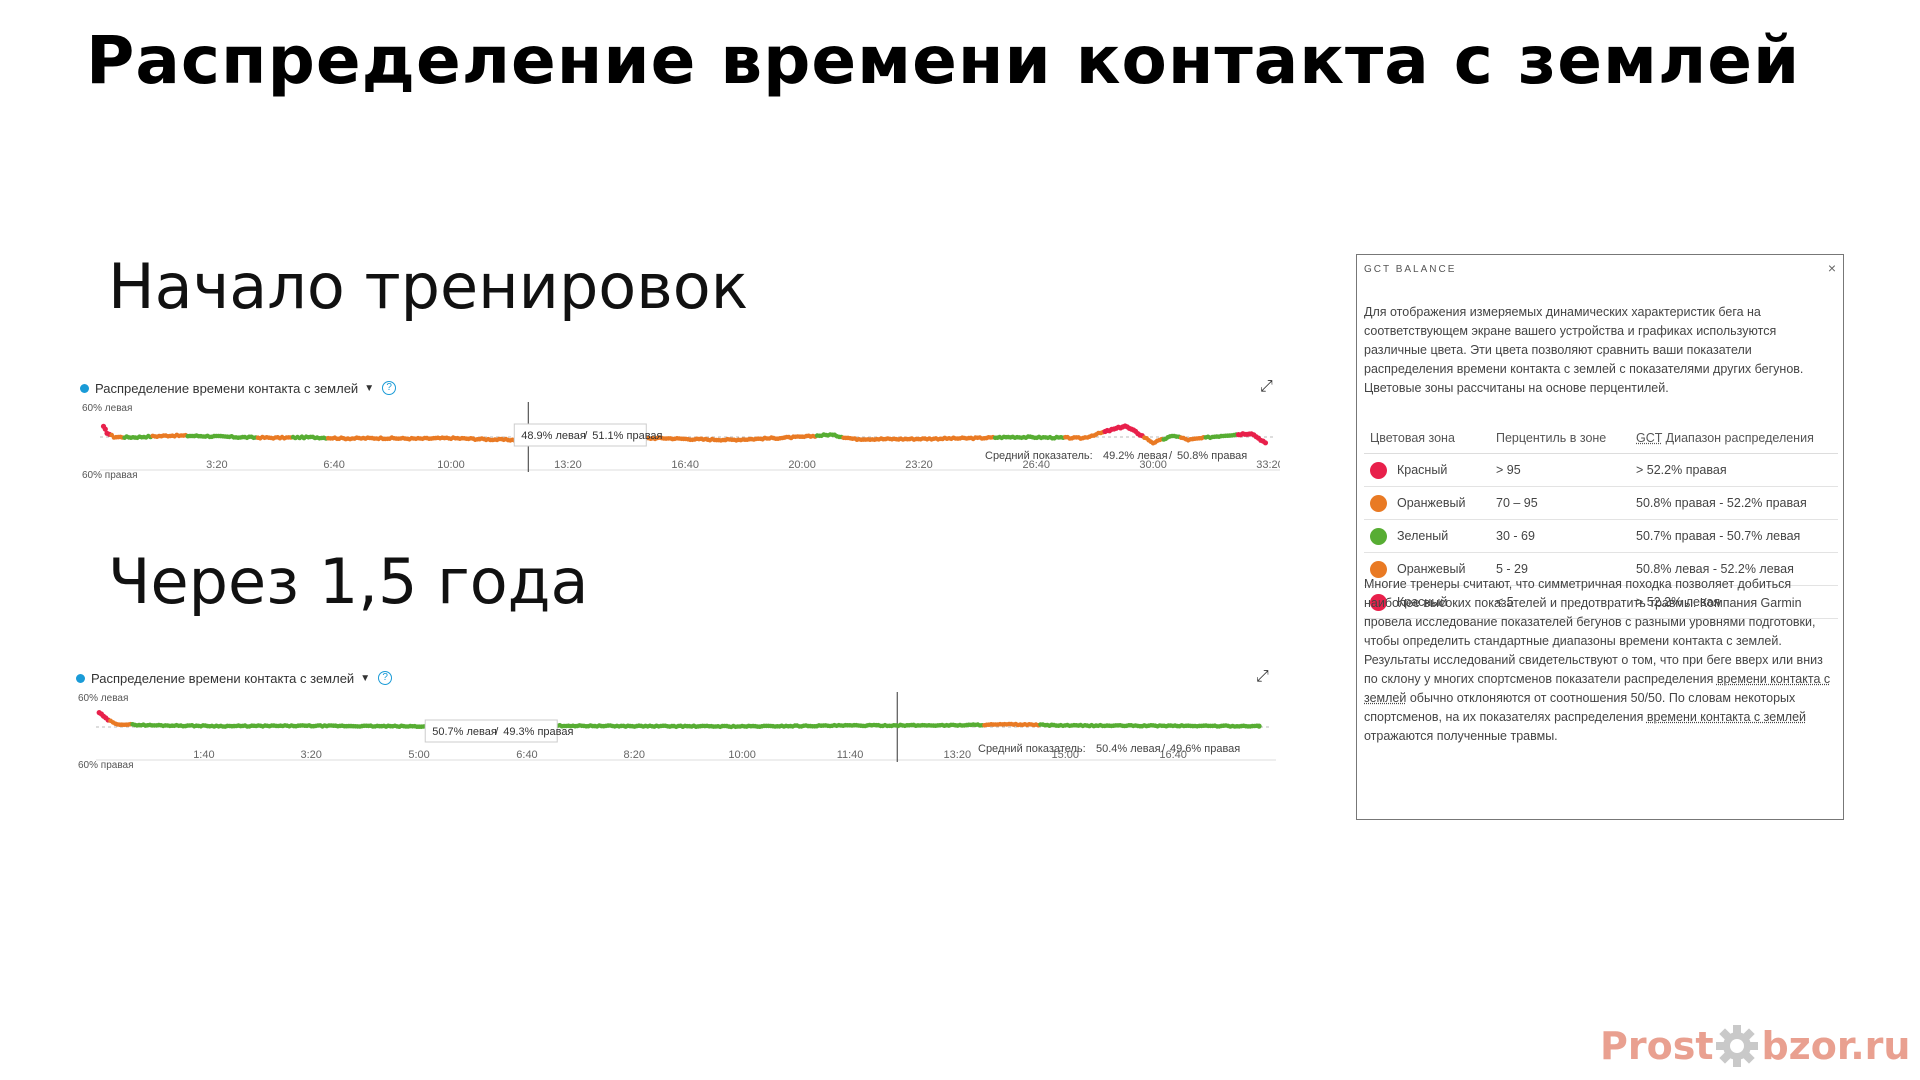 The image size is (1920, 1080). What do you see at coordinates (802, 465) in the screenshot?
I see `x-tick-label: 20:00` at bounding box center [802, 465].